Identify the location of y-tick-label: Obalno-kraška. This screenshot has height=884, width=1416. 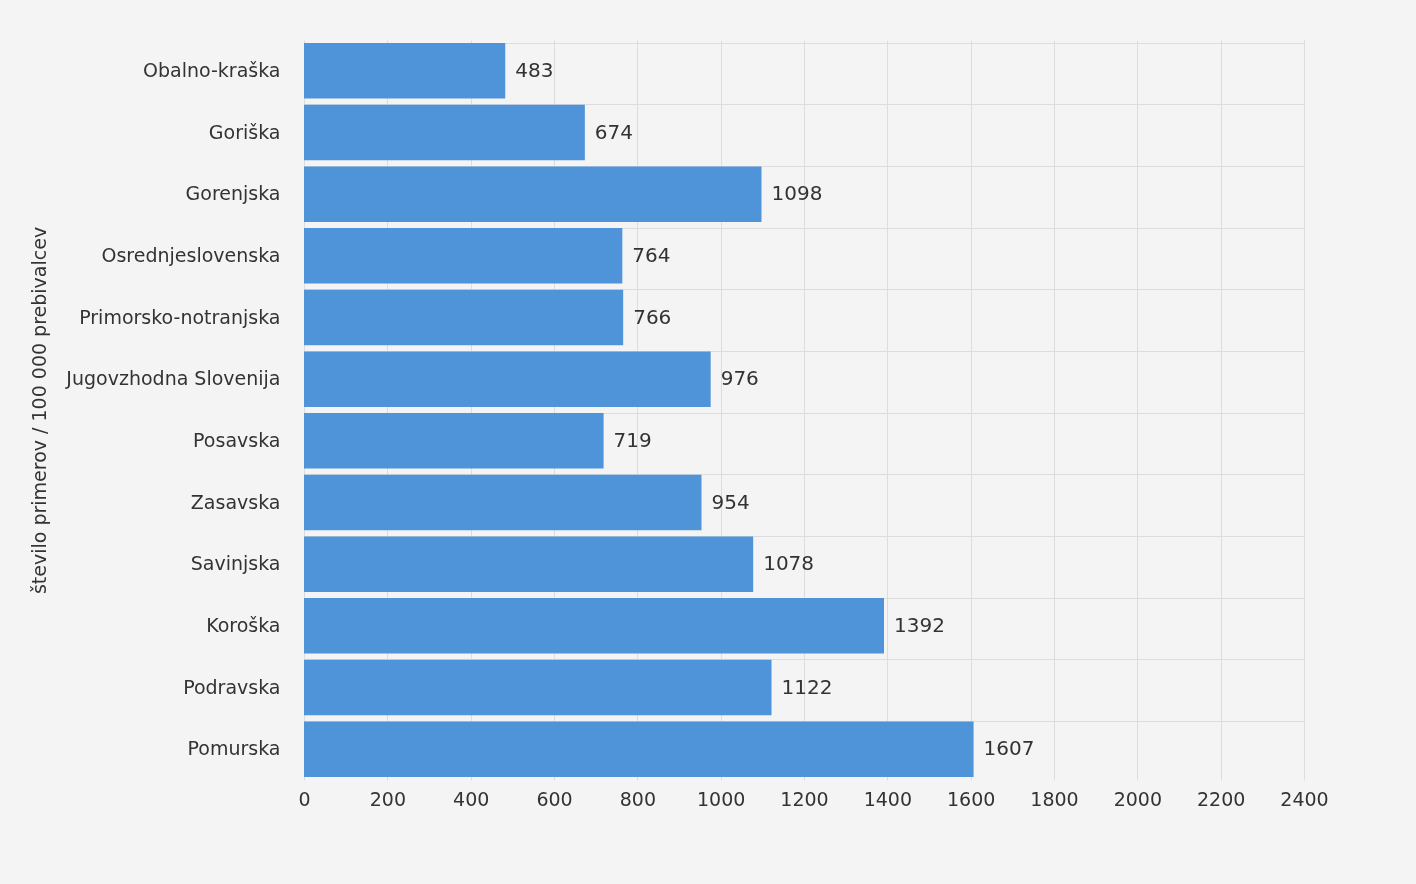
(212, 69).